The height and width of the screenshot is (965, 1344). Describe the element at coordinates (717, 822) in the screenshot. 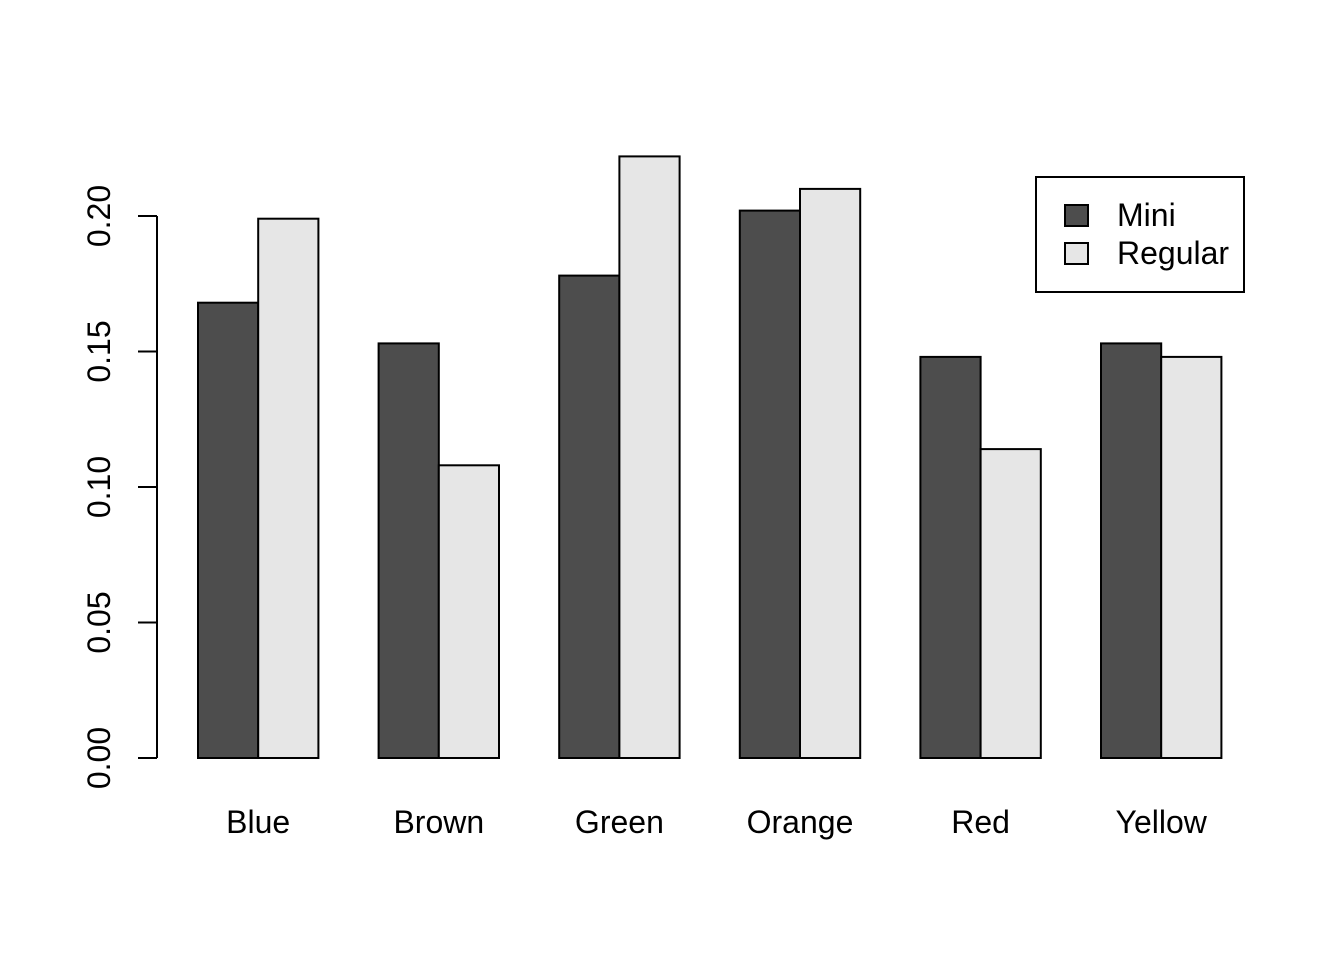

I see `x-axis-labels: Blue Brown Green Orange Red Yellow` at that location.